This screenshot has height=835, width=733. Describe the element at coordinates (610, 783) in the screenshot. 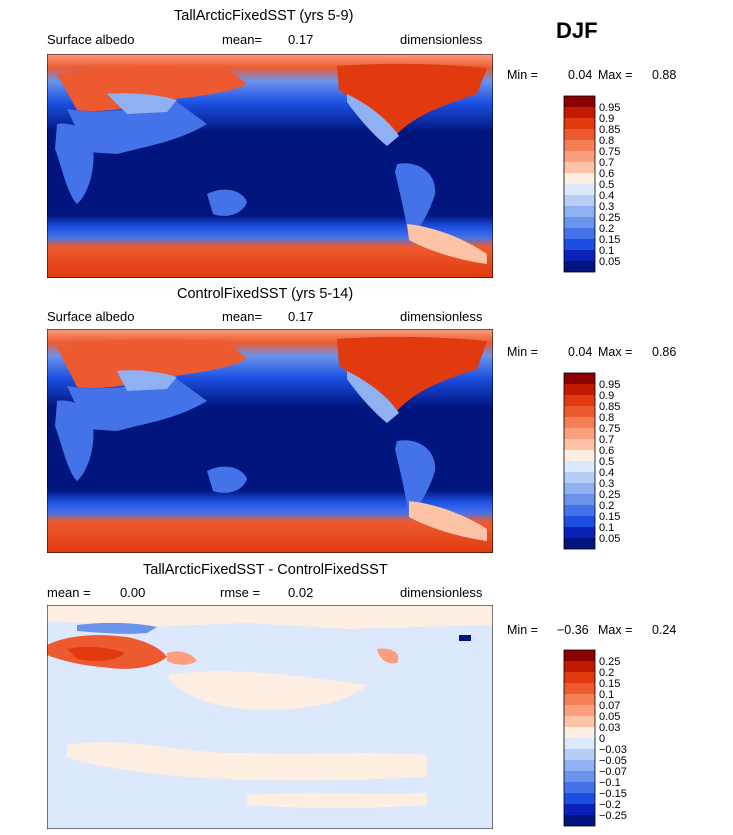

I see `colorbar-level-label: −0.1` at that location.